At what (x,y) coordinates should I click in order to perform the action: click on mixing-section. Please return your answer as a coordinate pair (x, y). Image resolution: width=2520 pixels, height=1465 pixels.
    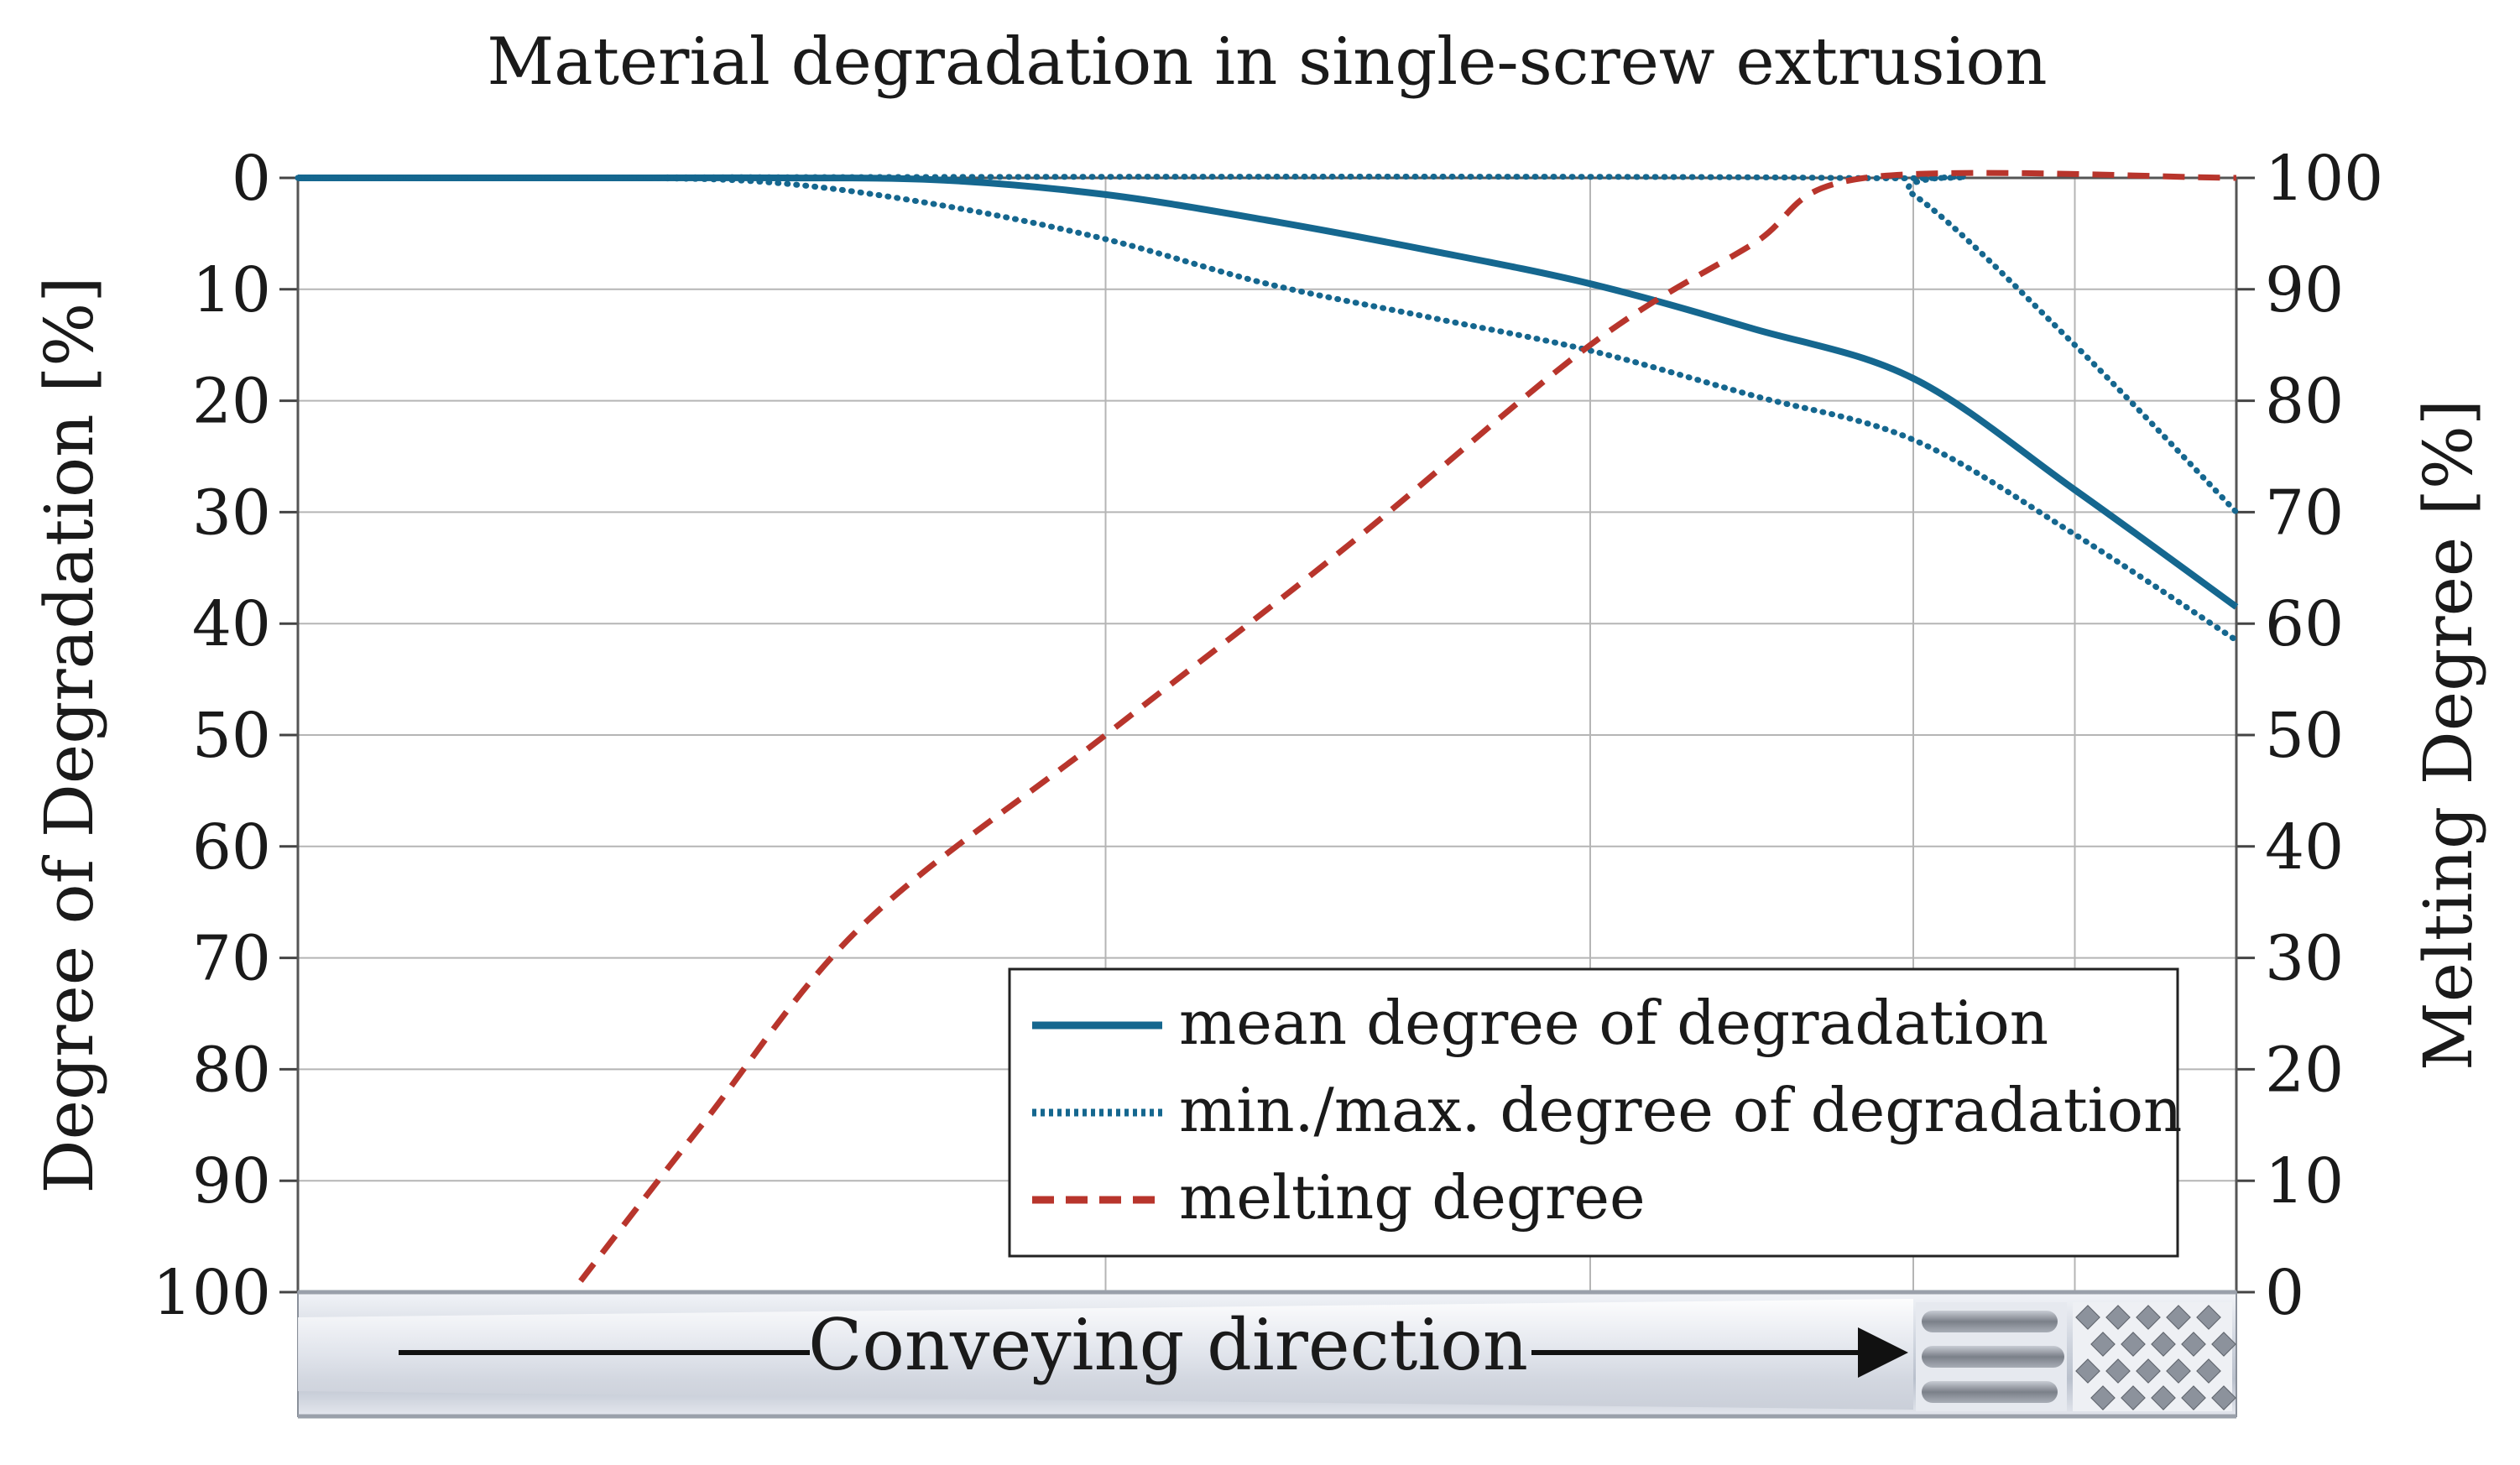
    Looking at the image, I should click on (2154, 1356).